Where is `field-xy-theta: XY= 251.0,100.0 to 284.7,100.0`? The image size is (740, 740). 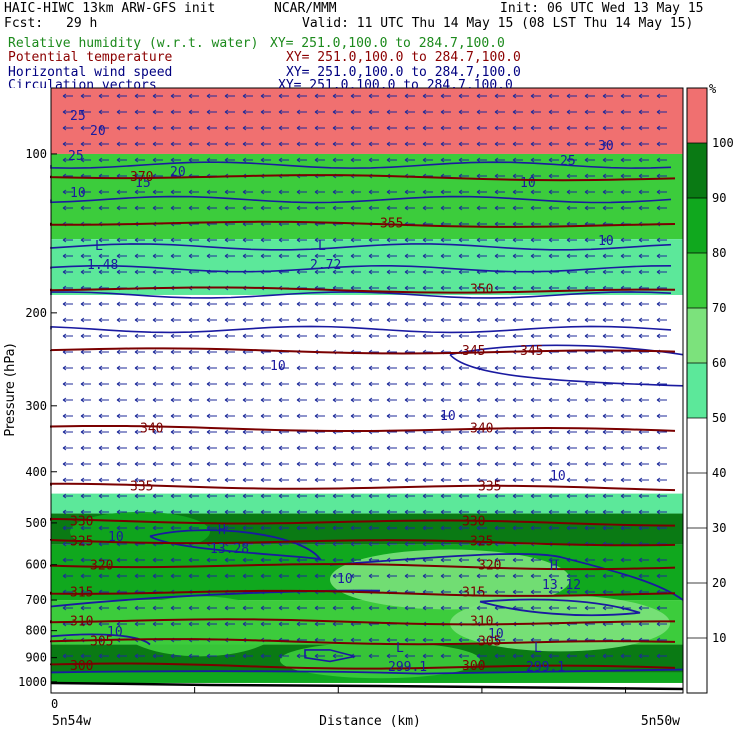
field-xy-theta: XY= 251.0,100.0 to 284.7,100.0 is located at coordinates (403, 57).